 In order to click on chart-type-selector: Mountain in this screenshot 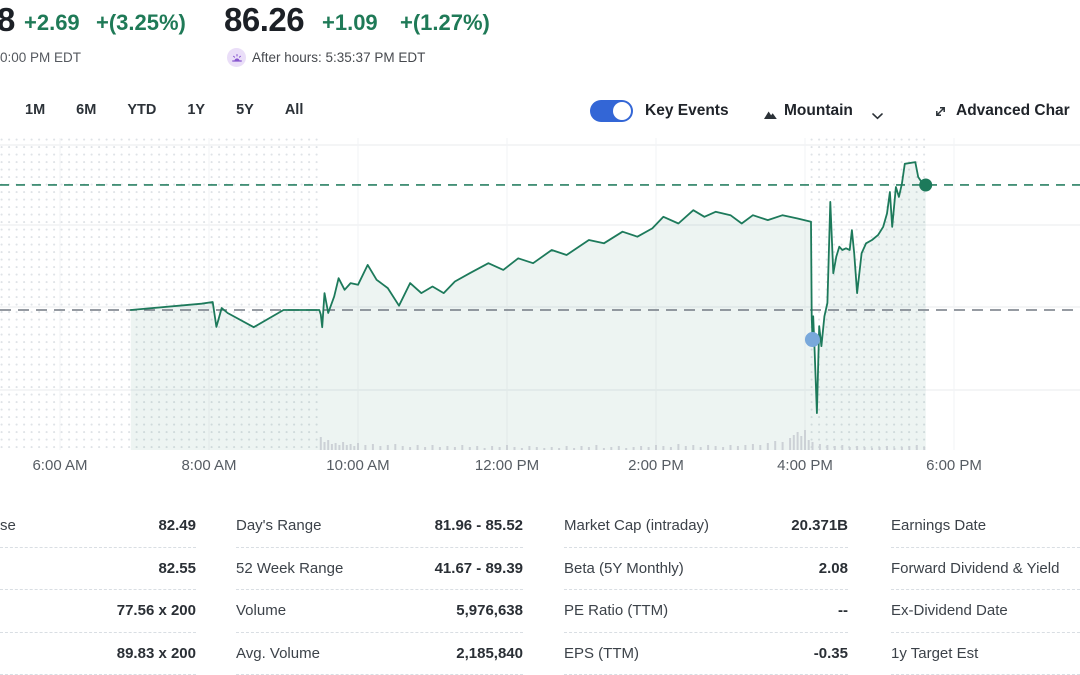, I will do `click(818, 110)`.